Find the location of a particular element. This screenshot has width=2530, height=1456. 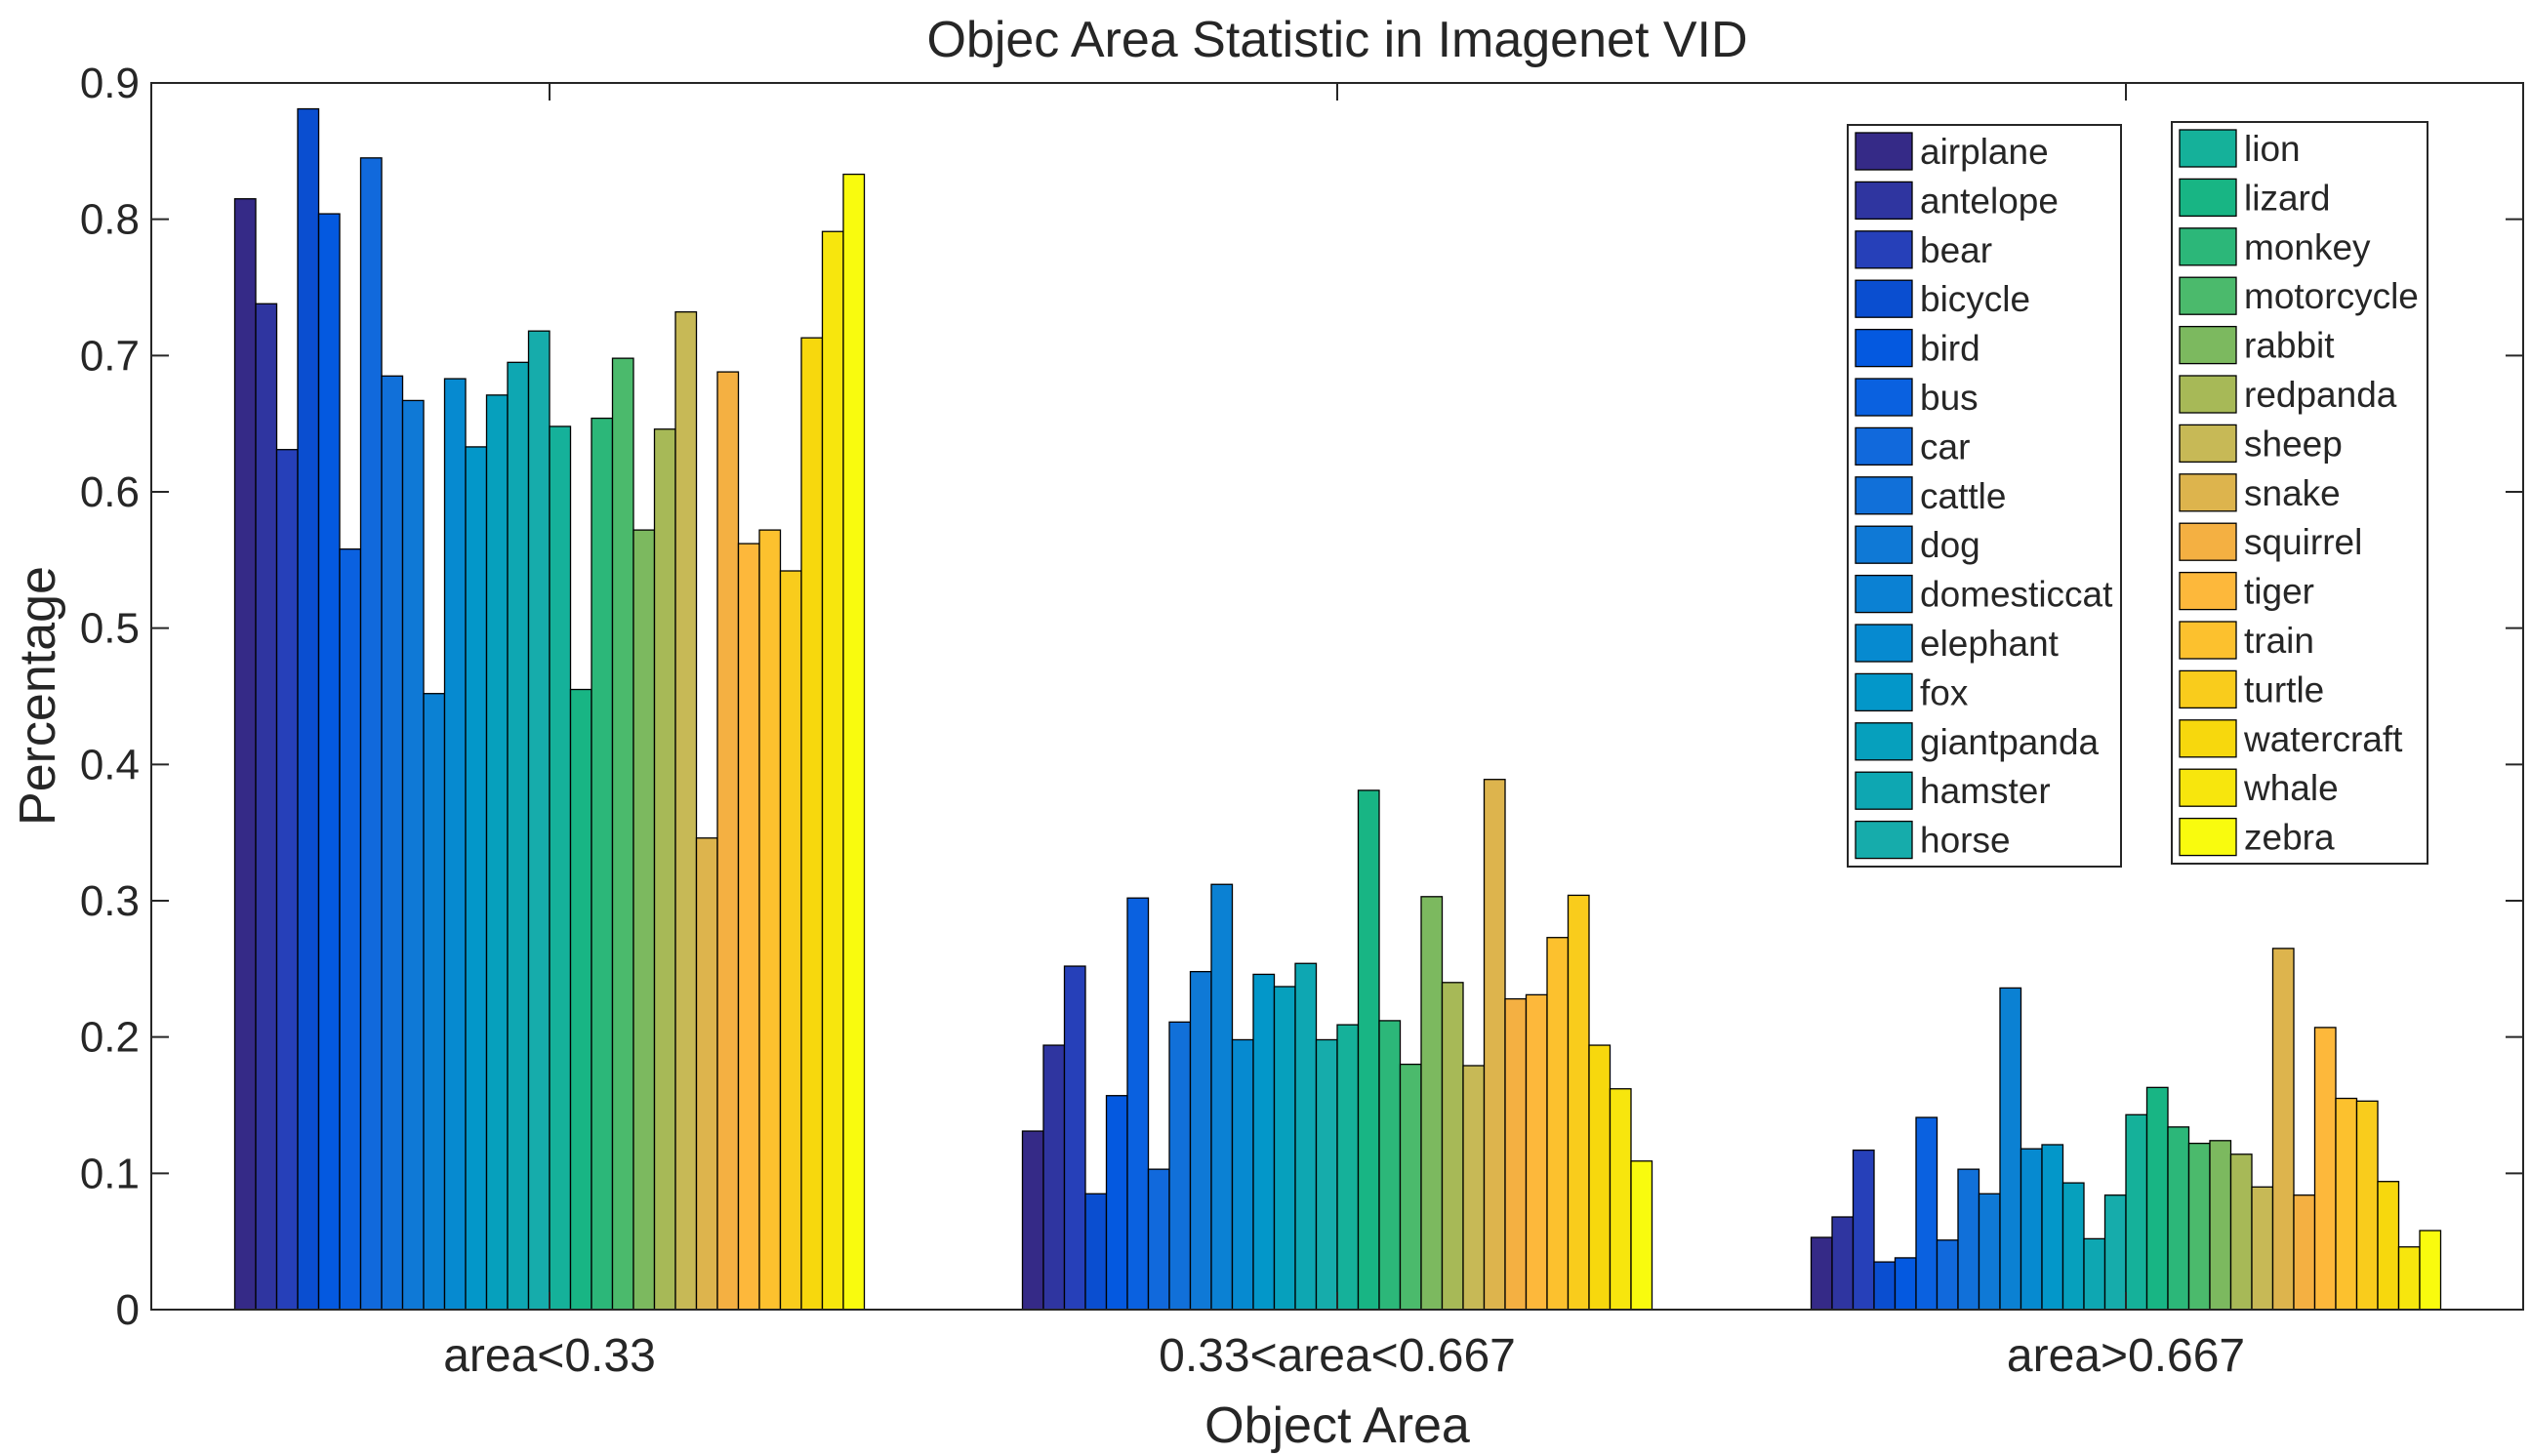

legend-label-turtle: turtle is located at coordinates (2284, 689).